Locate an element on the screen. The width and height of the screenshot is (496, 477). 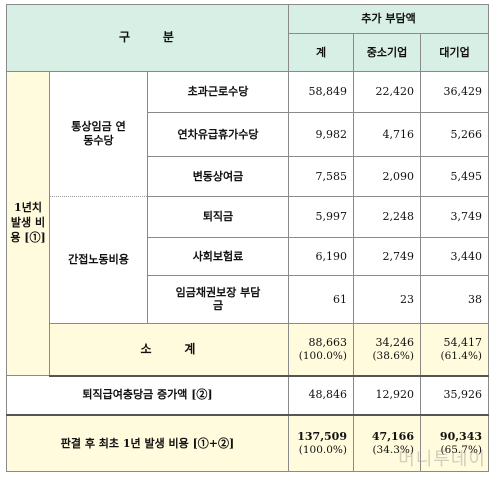
value-total: 9,982 is located at coordinates (321, 135).